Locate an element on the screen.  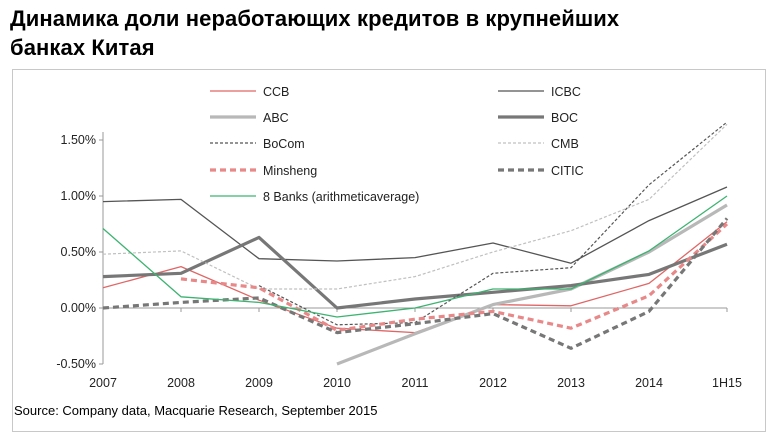
y-tick-label: -0.50% is located at coordinates (76, 364).